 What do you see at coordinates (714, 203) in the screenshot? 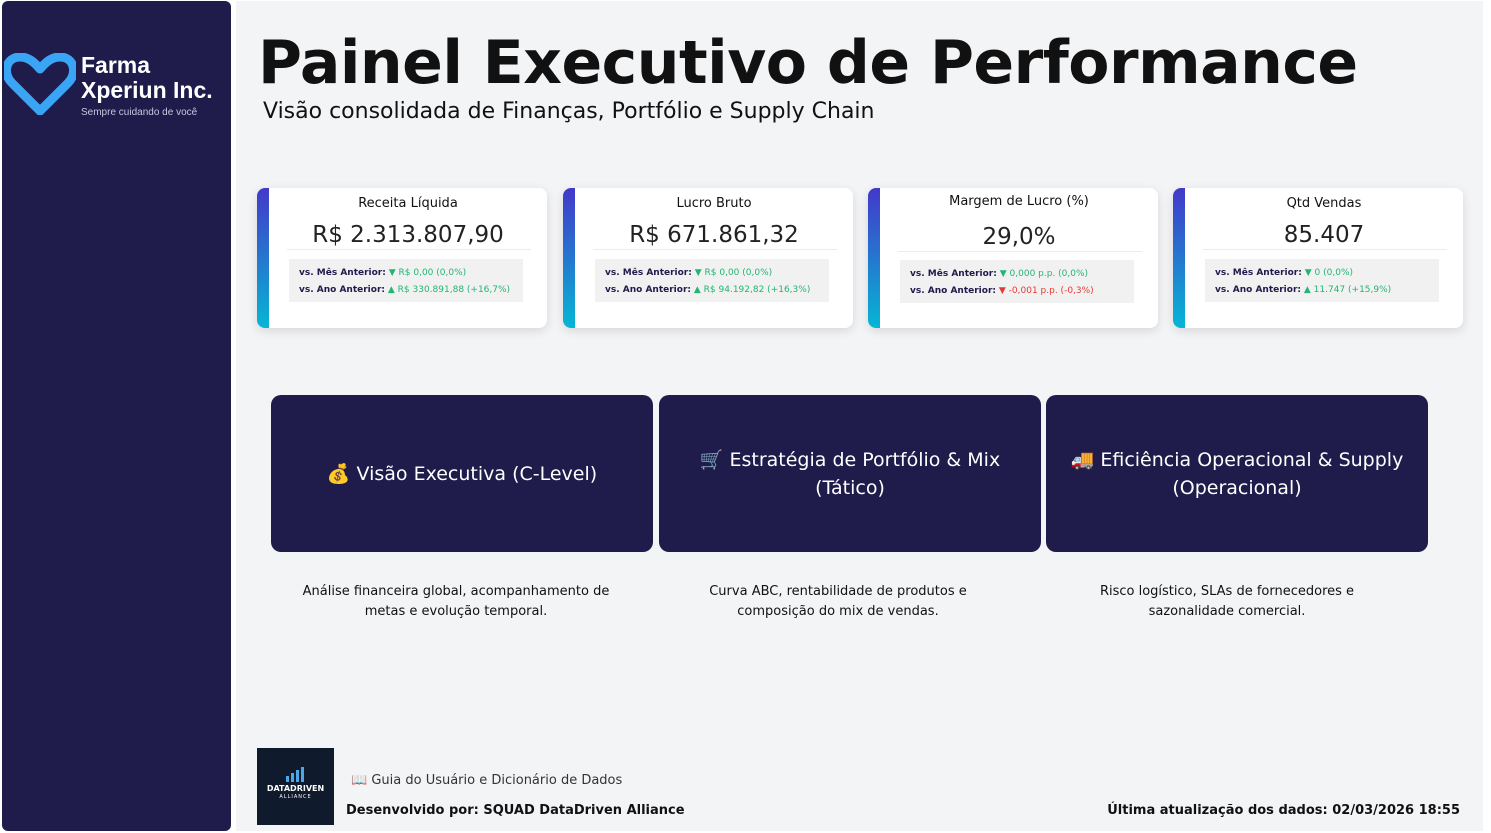
I see `kpi-name: Lucro Bruto` at bounding box center [714, 203].